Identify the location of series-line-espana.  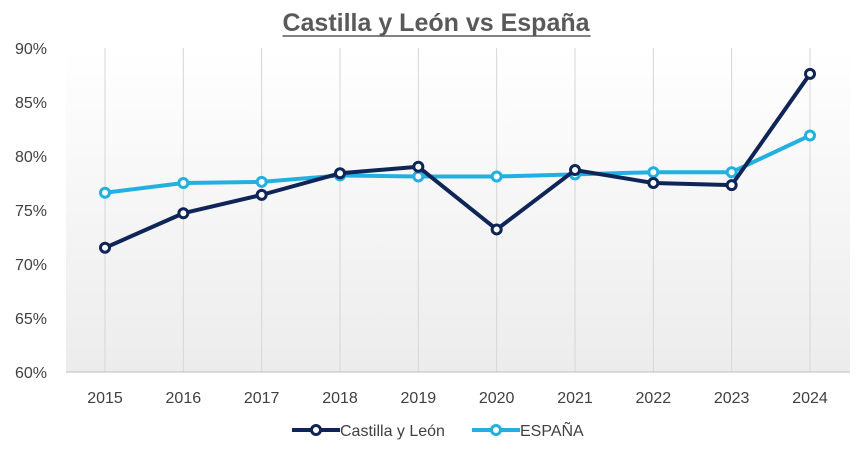
(457, 164).